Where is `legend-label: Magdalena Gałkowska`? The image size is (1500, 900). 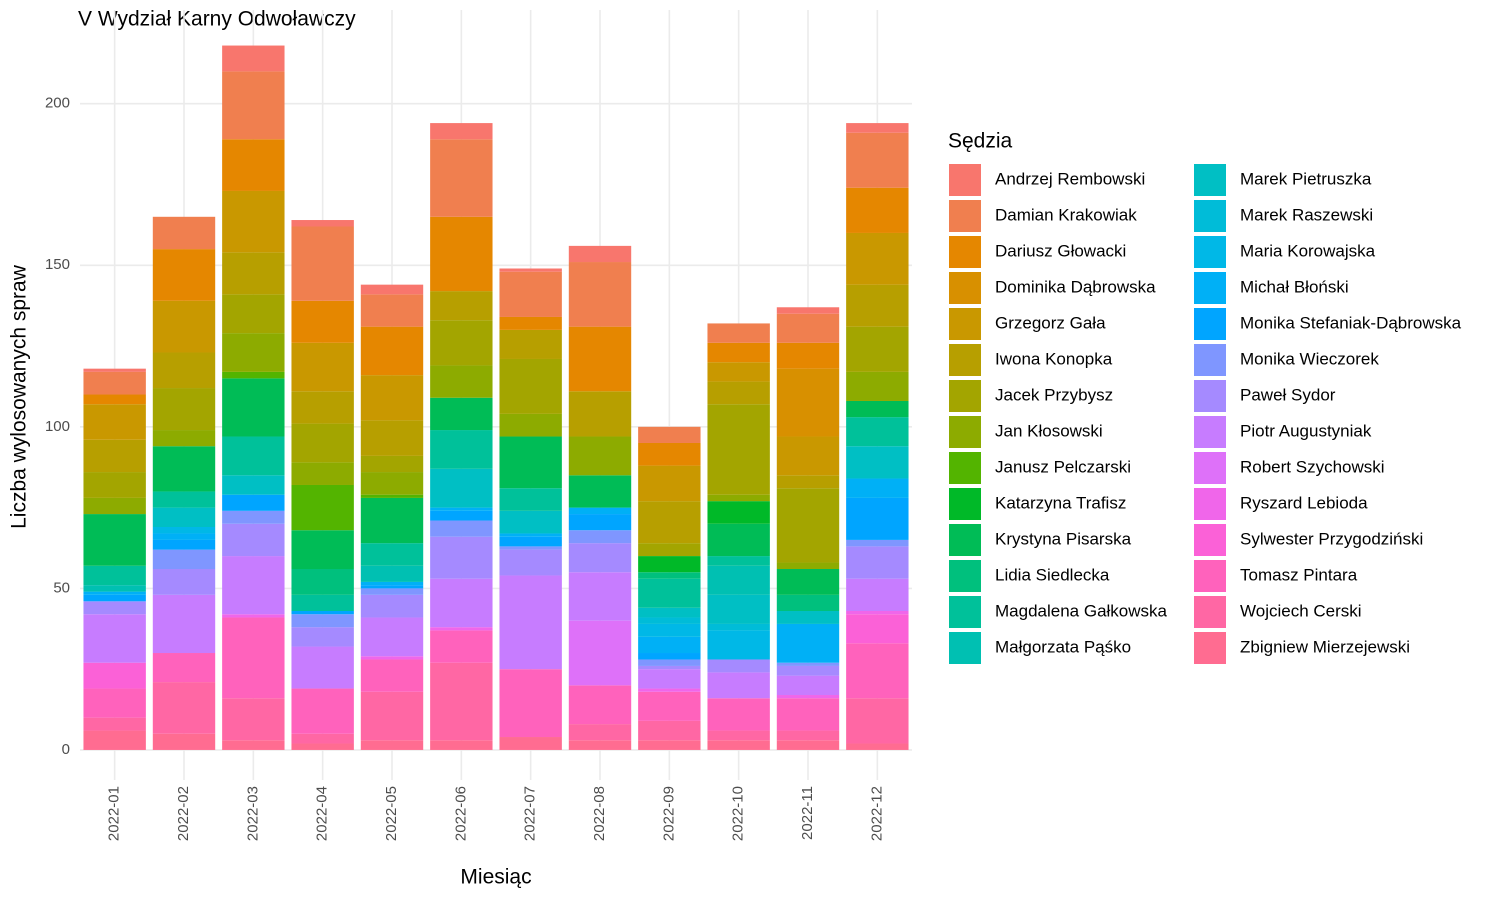 legend-label: Magdalena Gałkowska is located at coordinates (1081, 610).